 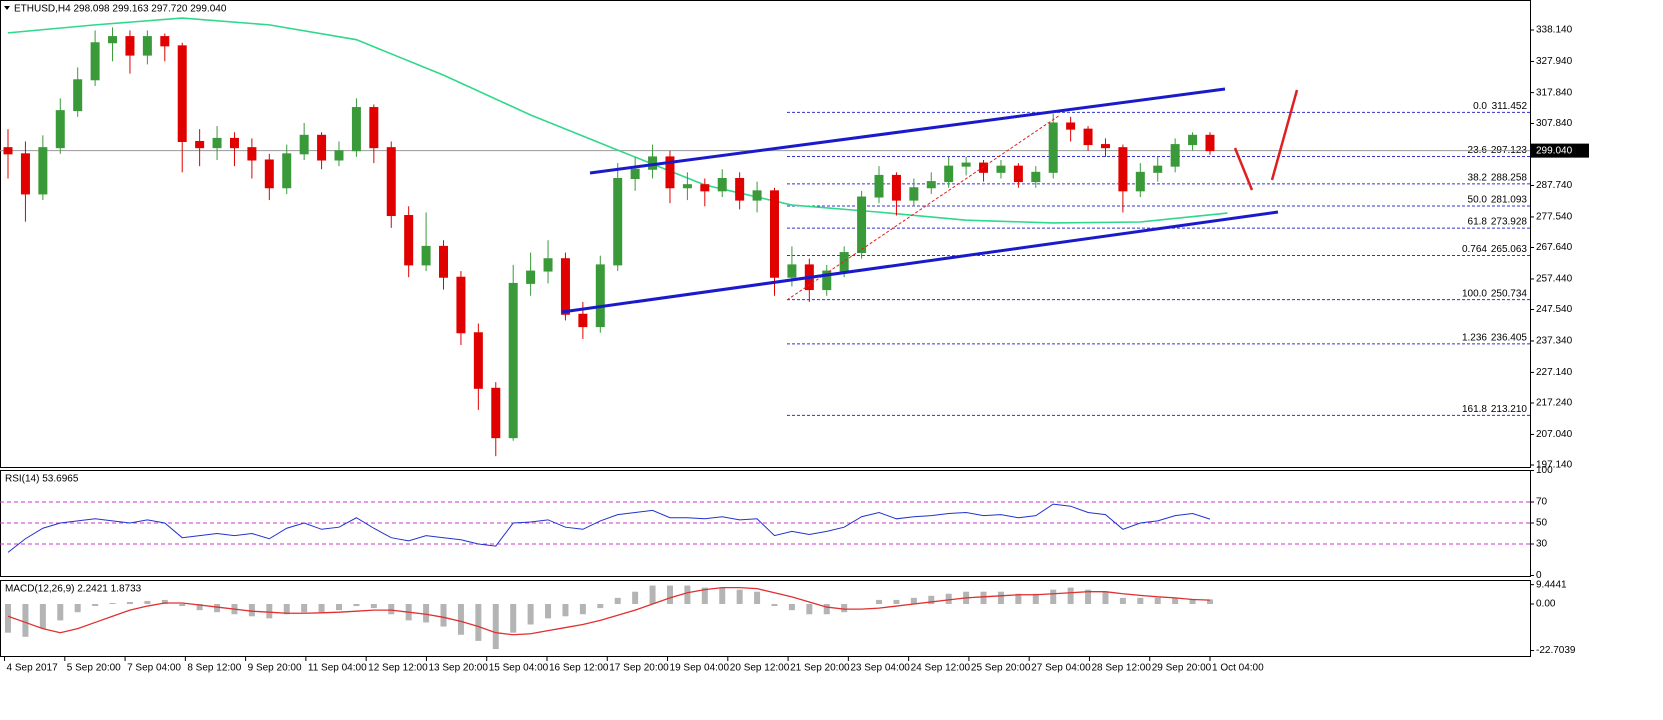 What do you see at coordinates (760, 668) in the screenshot?
I see `x-tick-label: 20 Sep 12:00` at bounding box center [760, 668].